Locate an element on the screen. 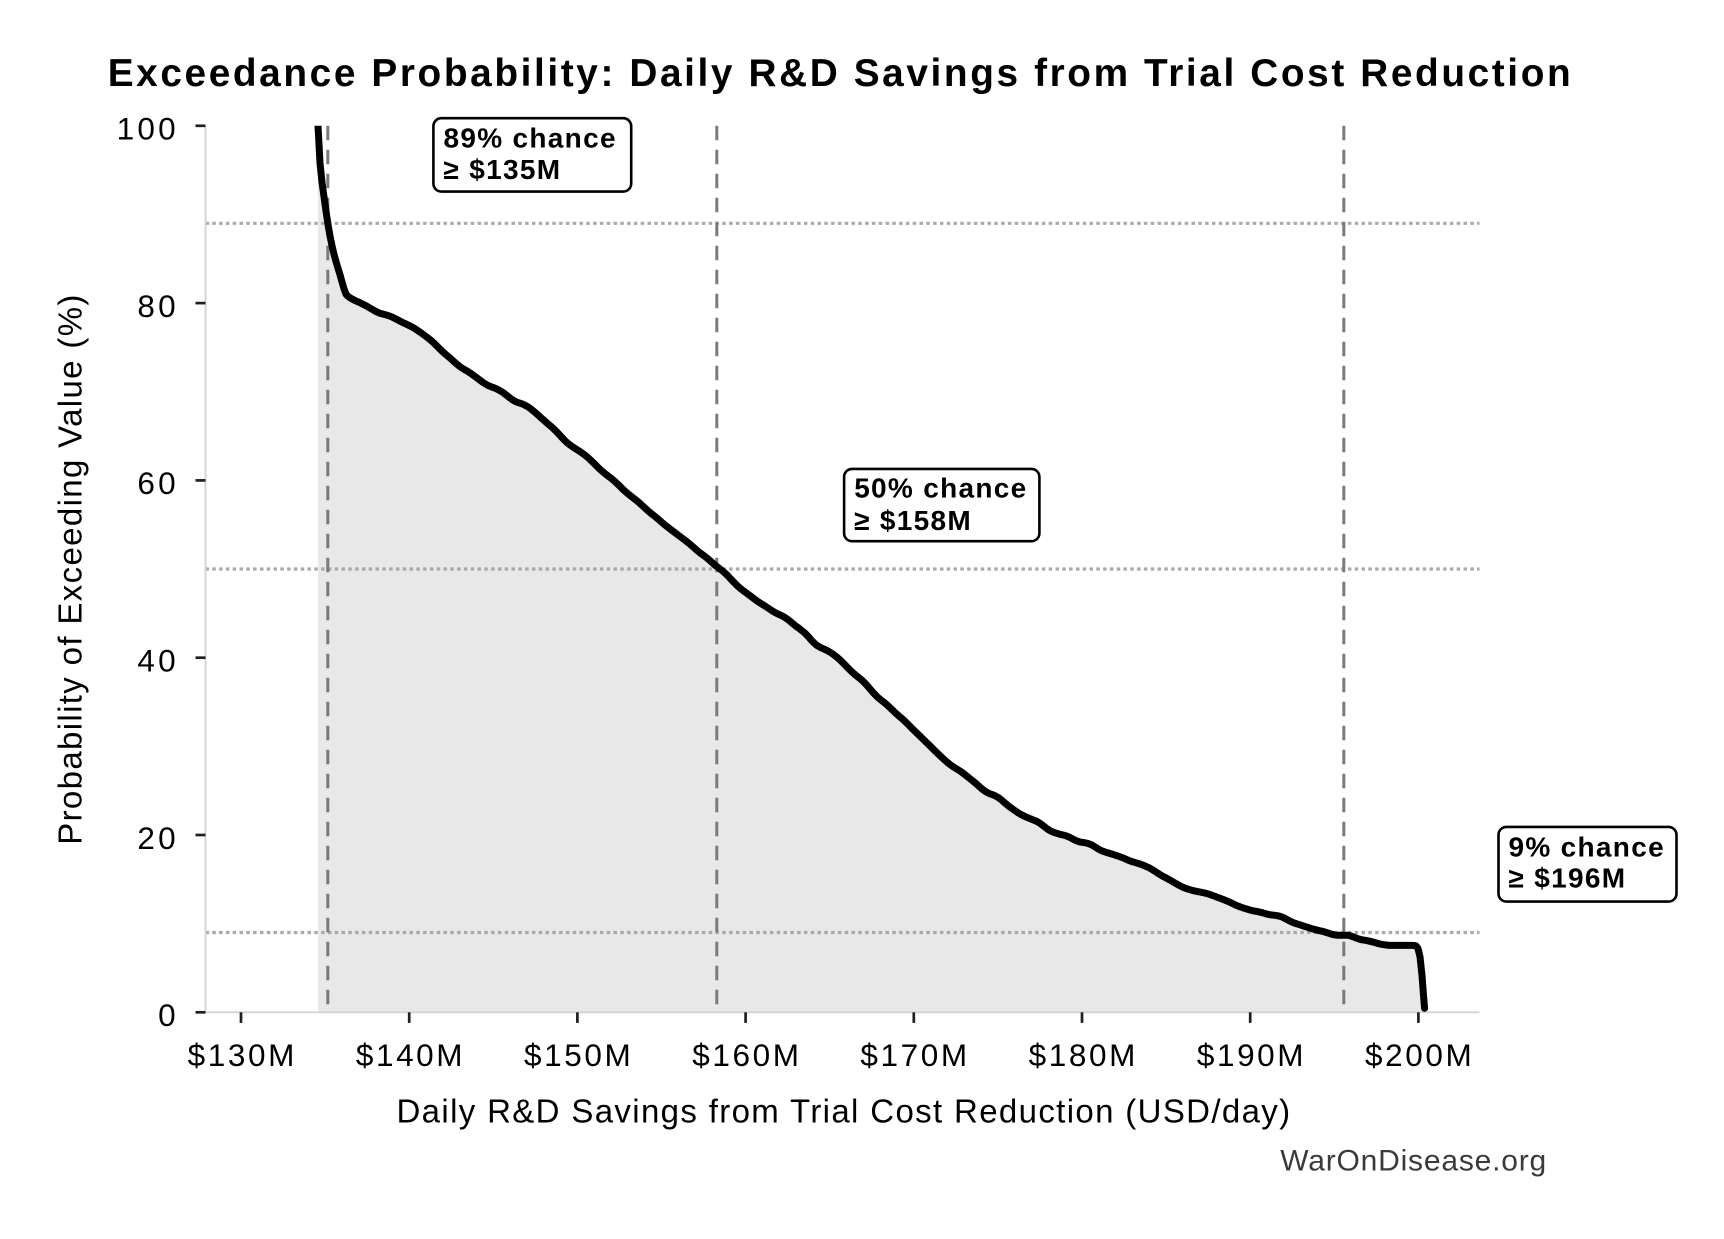 This screenshot has width=1724, height=1239. svg-text: $130M is located at coordinates (242, 1055).